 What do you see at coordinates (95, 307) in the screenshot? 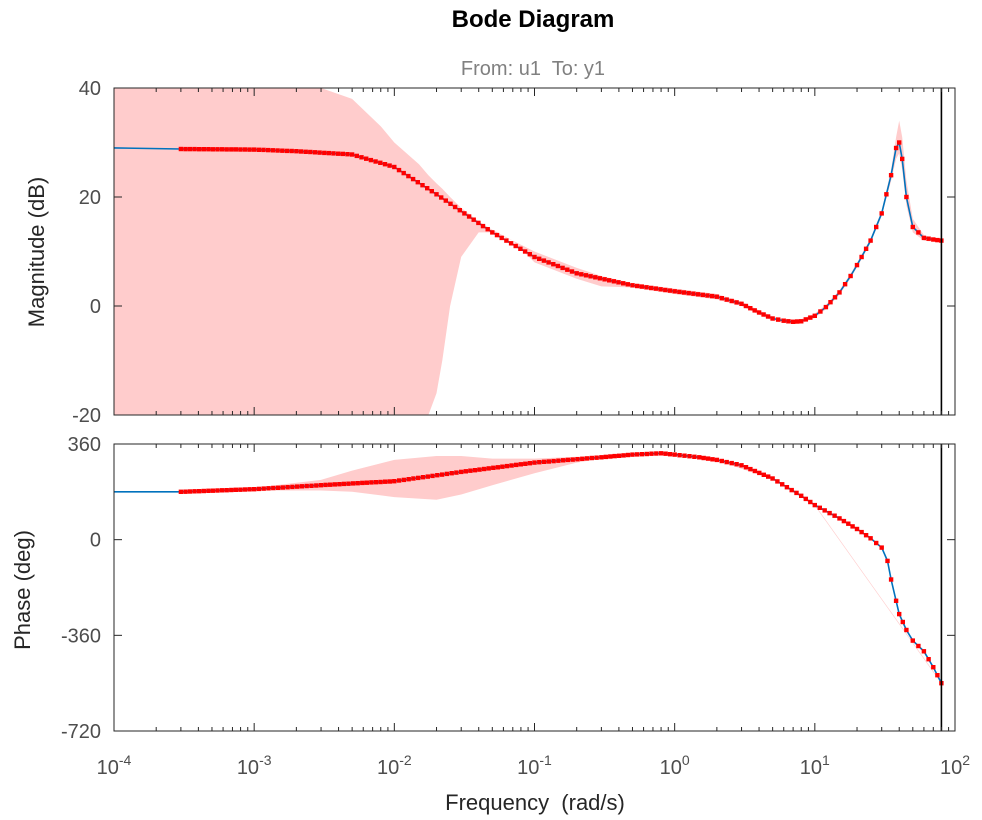
I see `magnitude-y-tick-label: 0` at bounding box center [95, 307].